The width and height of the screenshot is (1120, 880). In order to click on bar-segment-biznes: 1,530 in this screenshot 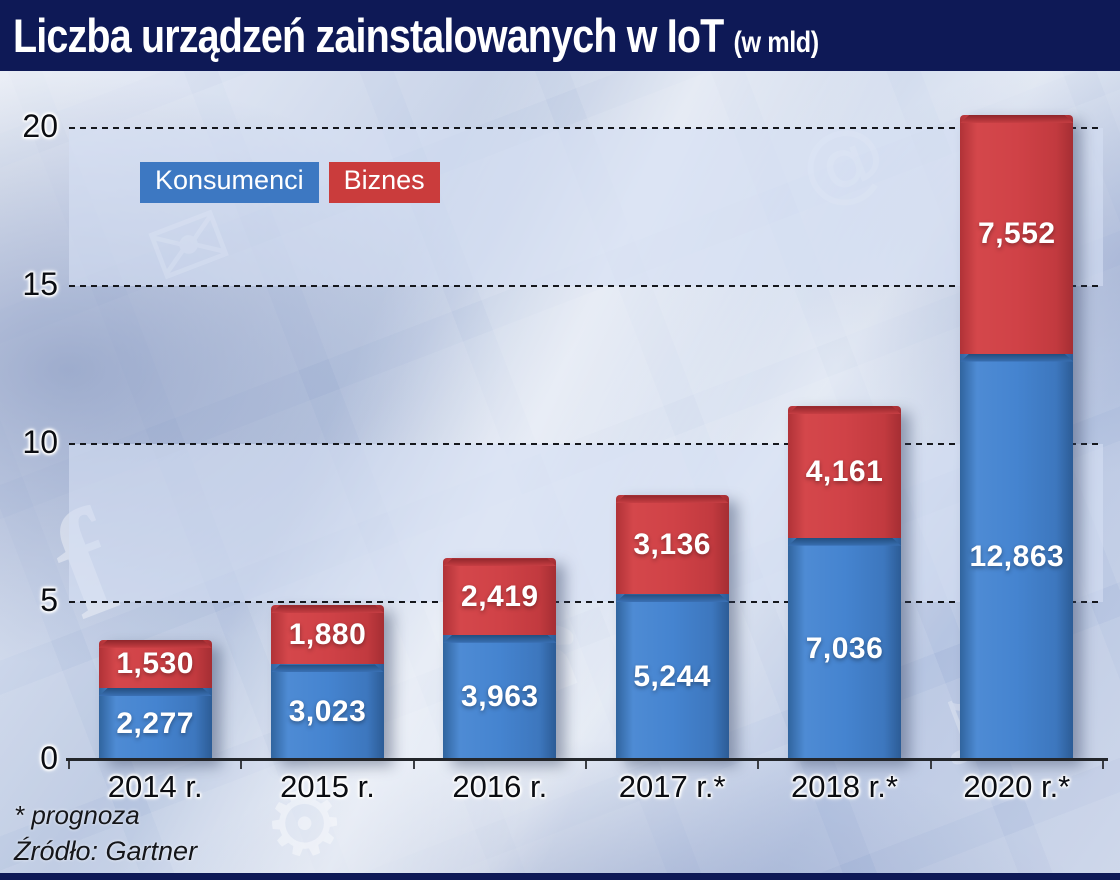, I will do `click(155, 664)`.